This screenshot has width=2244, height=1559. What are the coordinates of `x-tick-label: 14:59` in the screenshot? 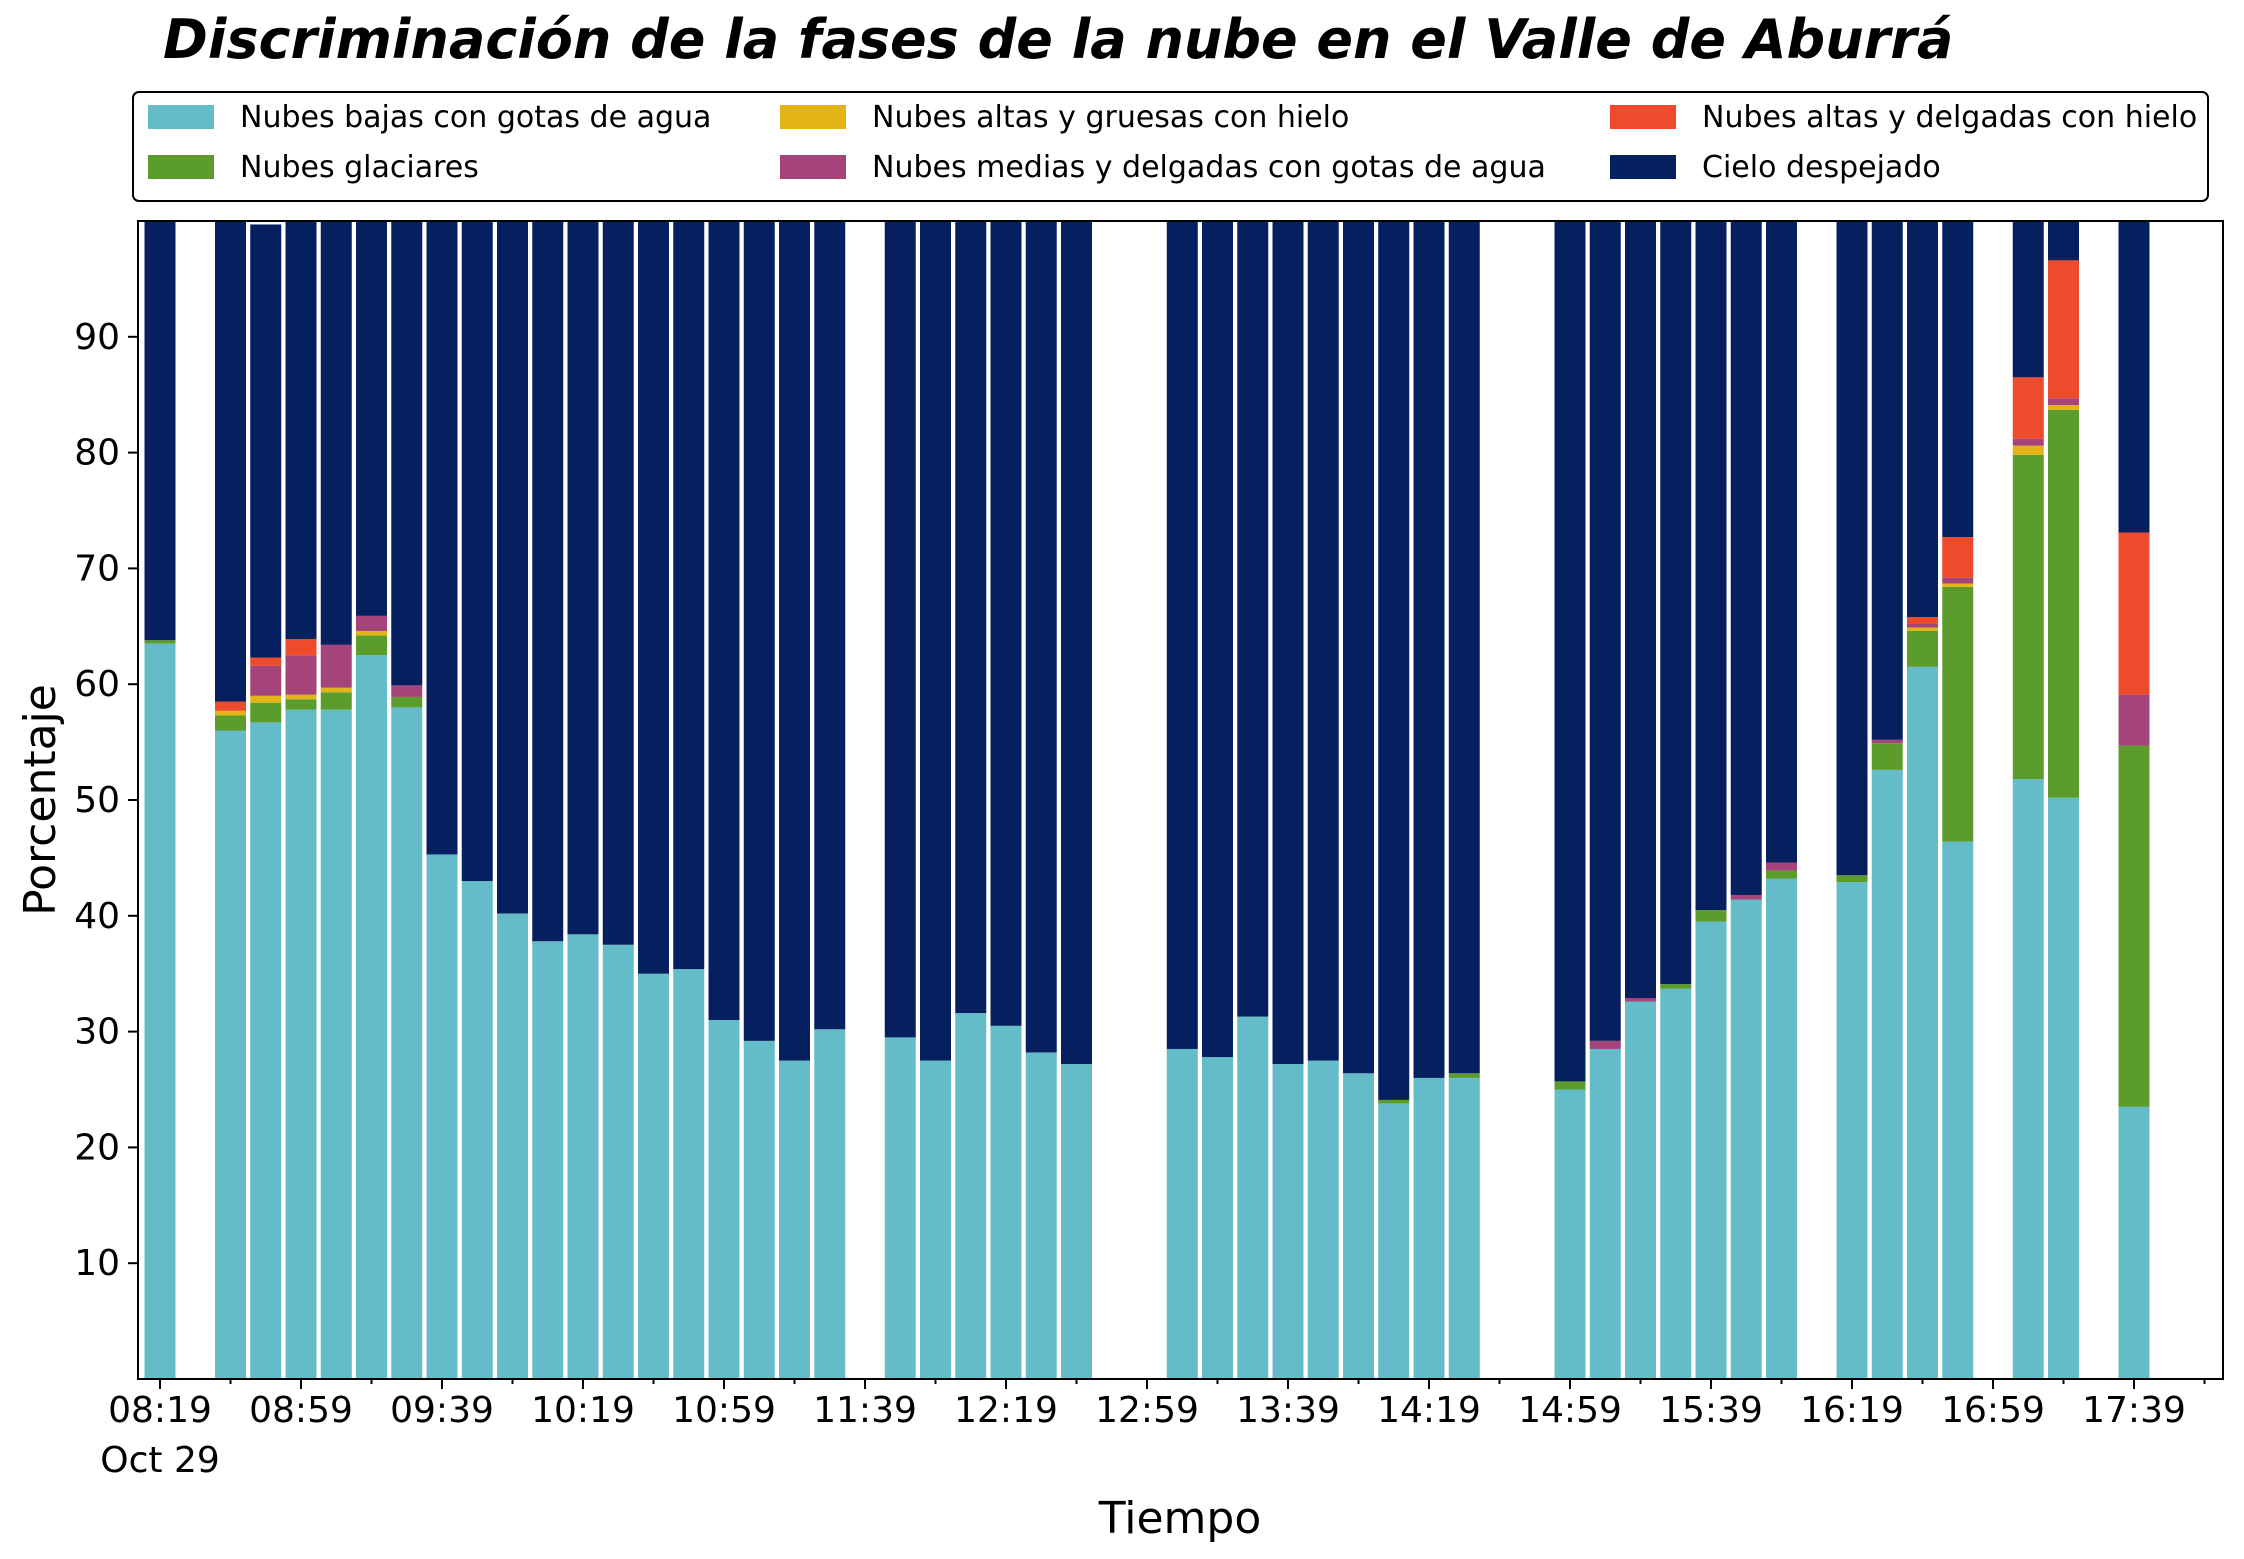 It's located at (1570, 1410).